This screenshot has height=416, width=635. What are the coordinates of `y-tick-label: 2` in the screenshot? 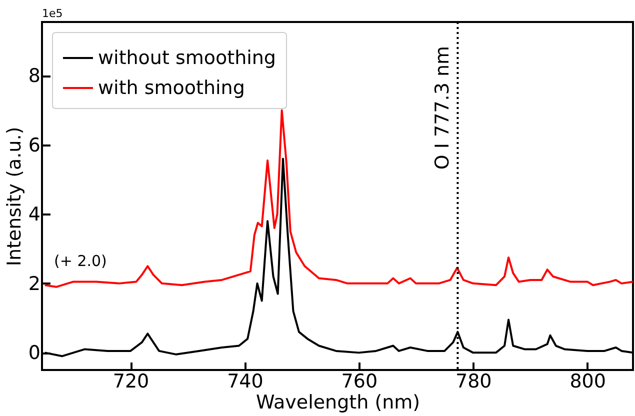 It's located at (34, 283).